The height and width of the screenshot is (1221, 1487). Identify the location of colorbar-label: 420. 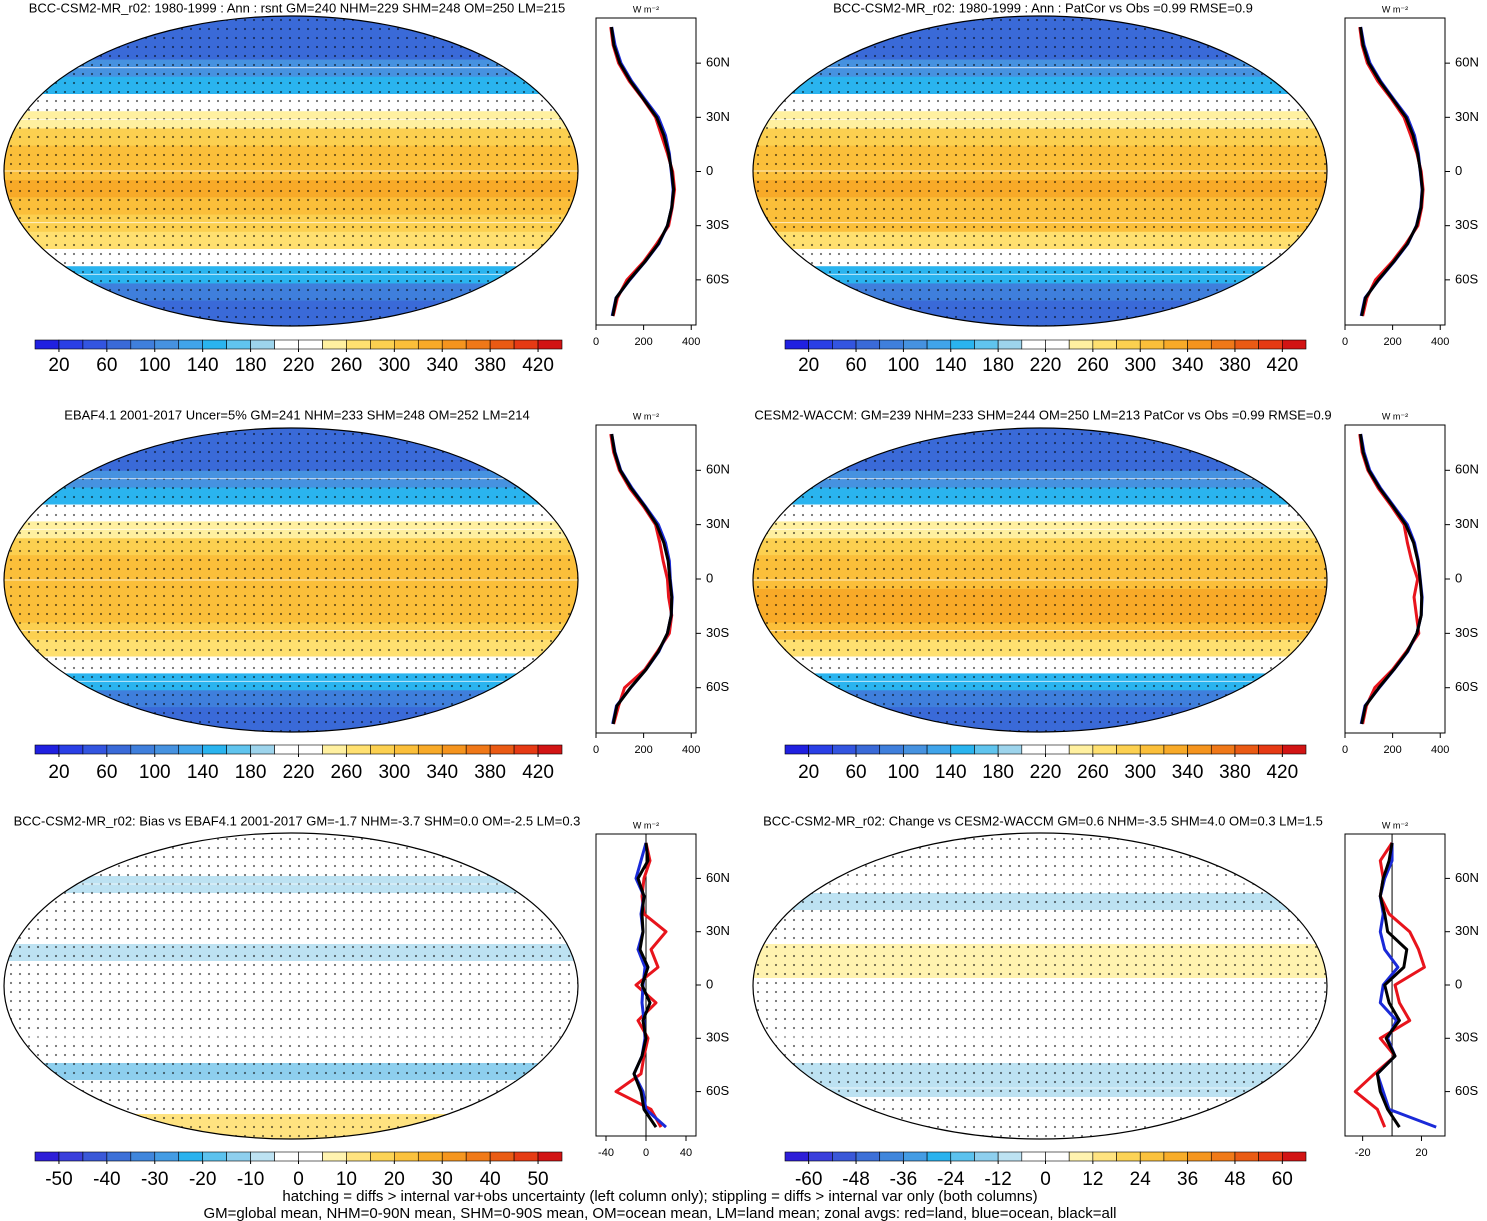
(538, 365).